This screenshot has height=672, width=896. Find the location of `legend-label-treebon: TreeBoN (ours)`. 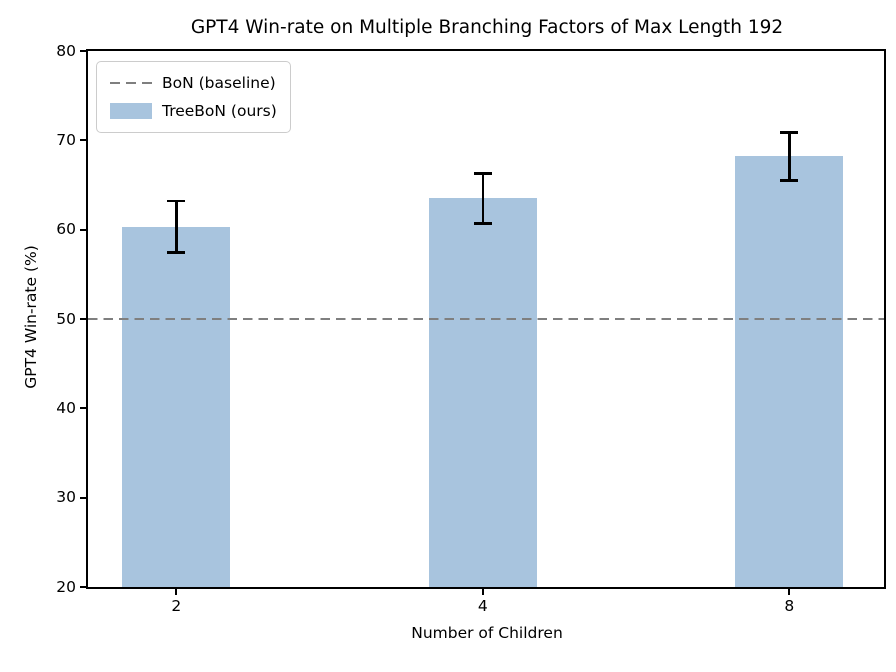

legend-label-treebon: TreeBoN (ours) is located at coordinates (219, 111).